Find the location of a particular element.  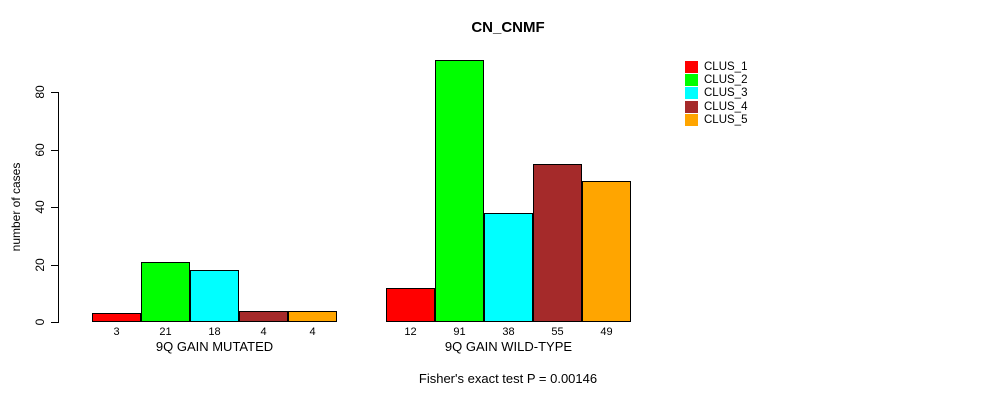

fisher-test-annotation: Fisher's exact test P = 0.00146 is located at coordinates (508, 378).